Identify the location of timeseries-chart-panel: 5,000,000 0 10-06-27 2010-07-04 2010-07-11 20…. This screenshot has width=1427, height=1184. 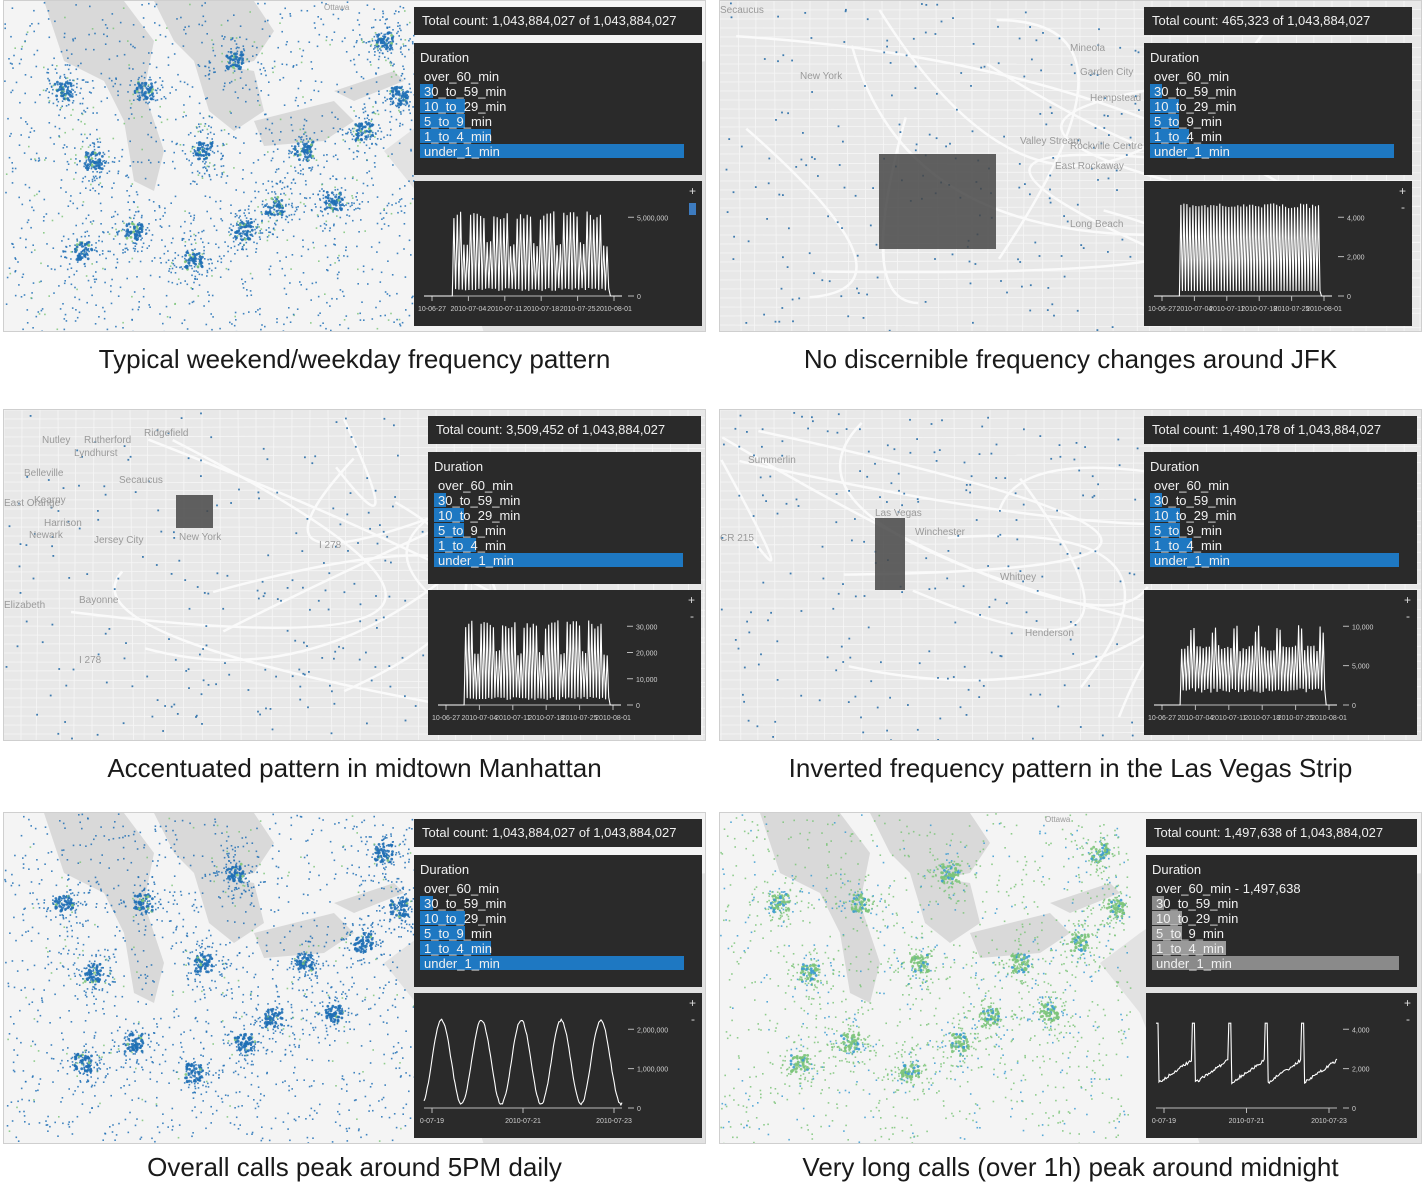
(558, 253).